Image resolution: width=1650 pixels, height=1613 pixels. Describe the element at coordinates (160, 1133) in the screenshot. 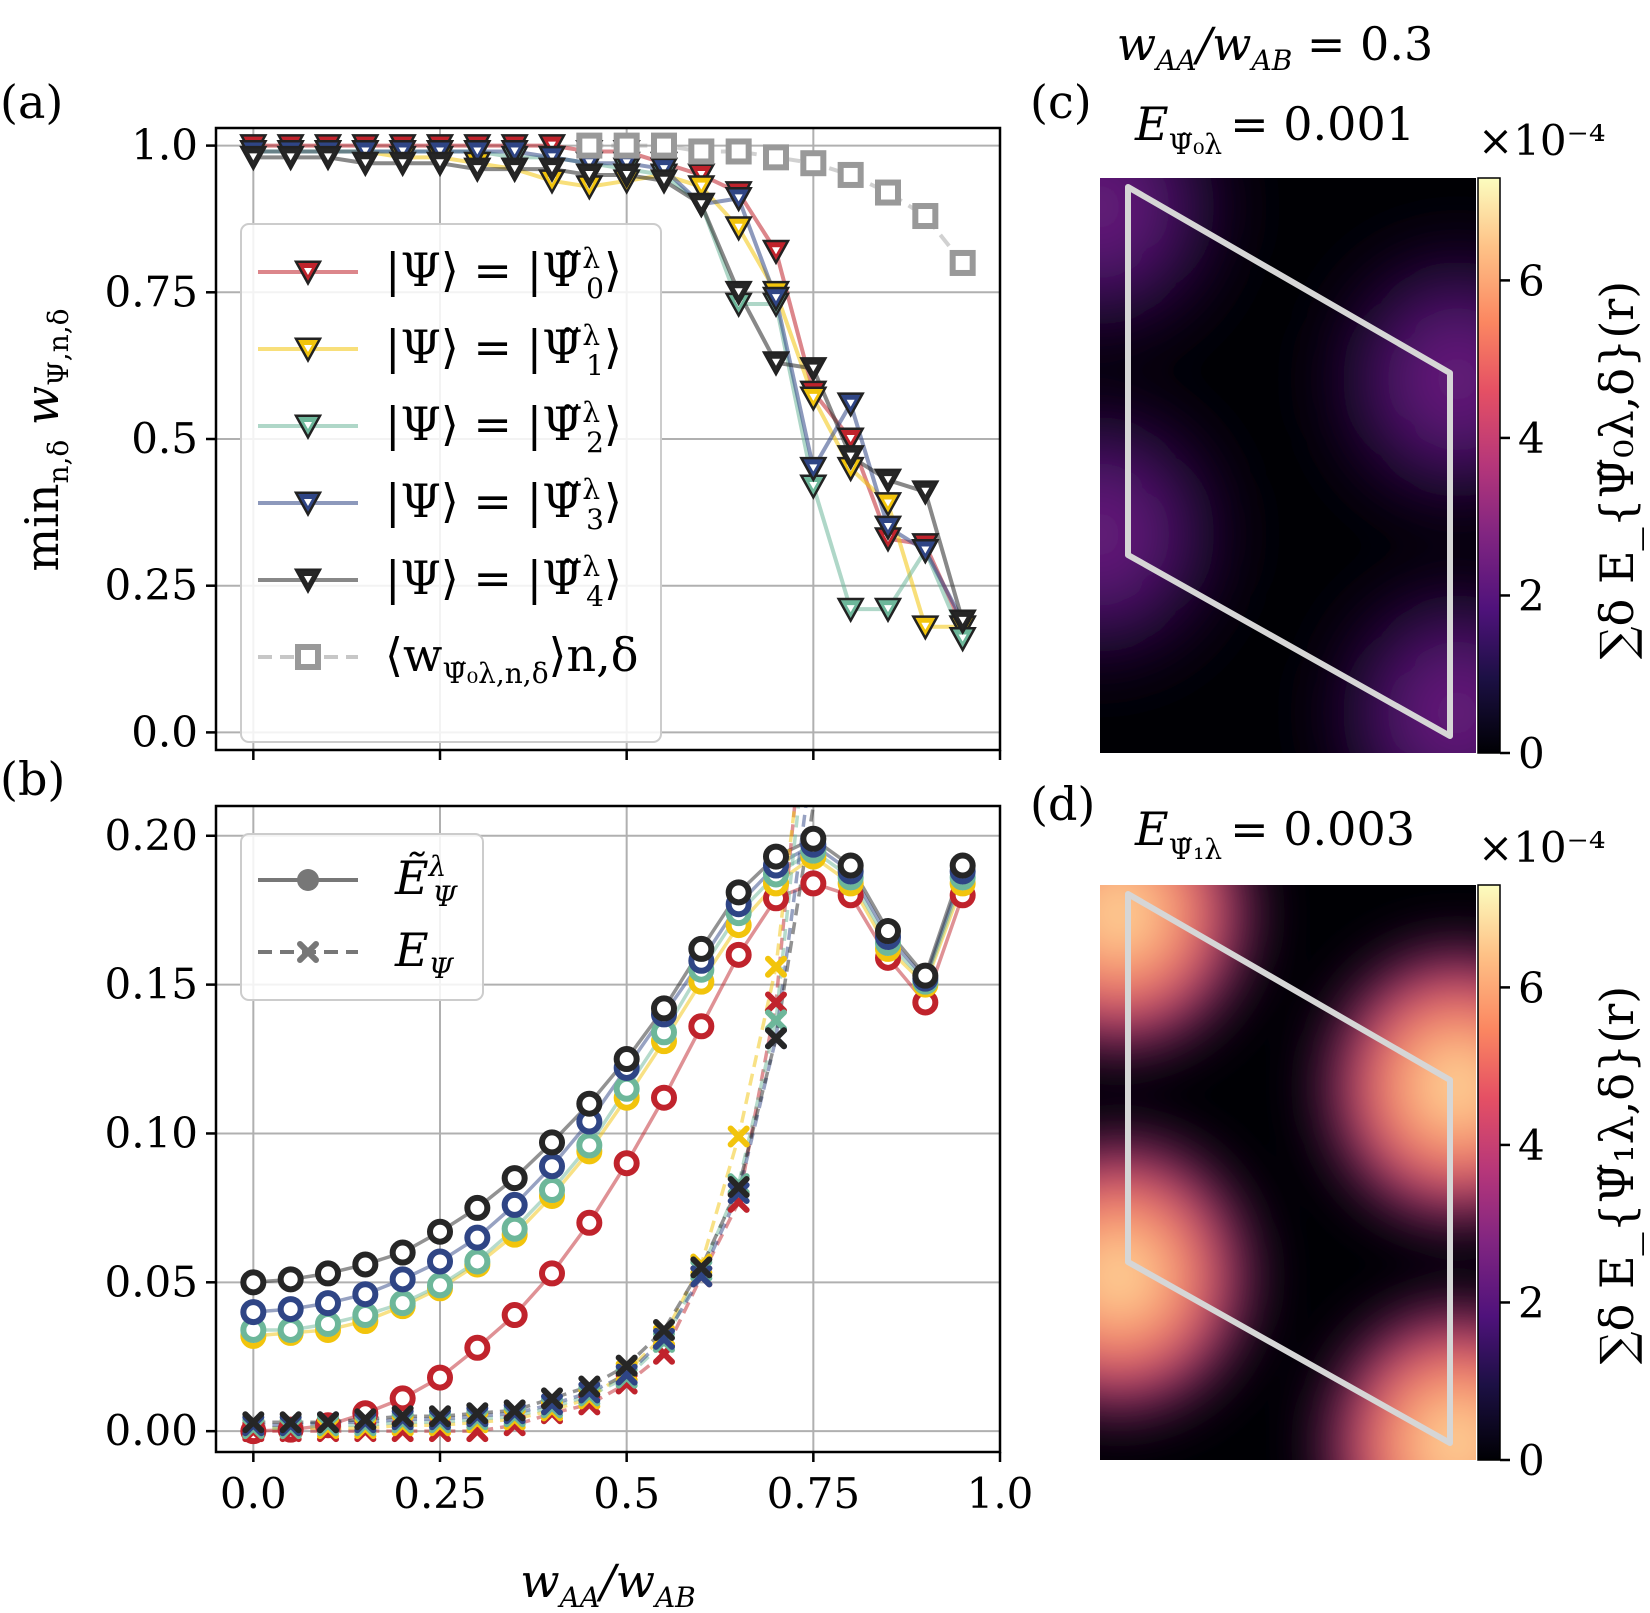

I see `panel-b-yticks: 0.00 0.05 0.10 0.15 0.20` at that location.